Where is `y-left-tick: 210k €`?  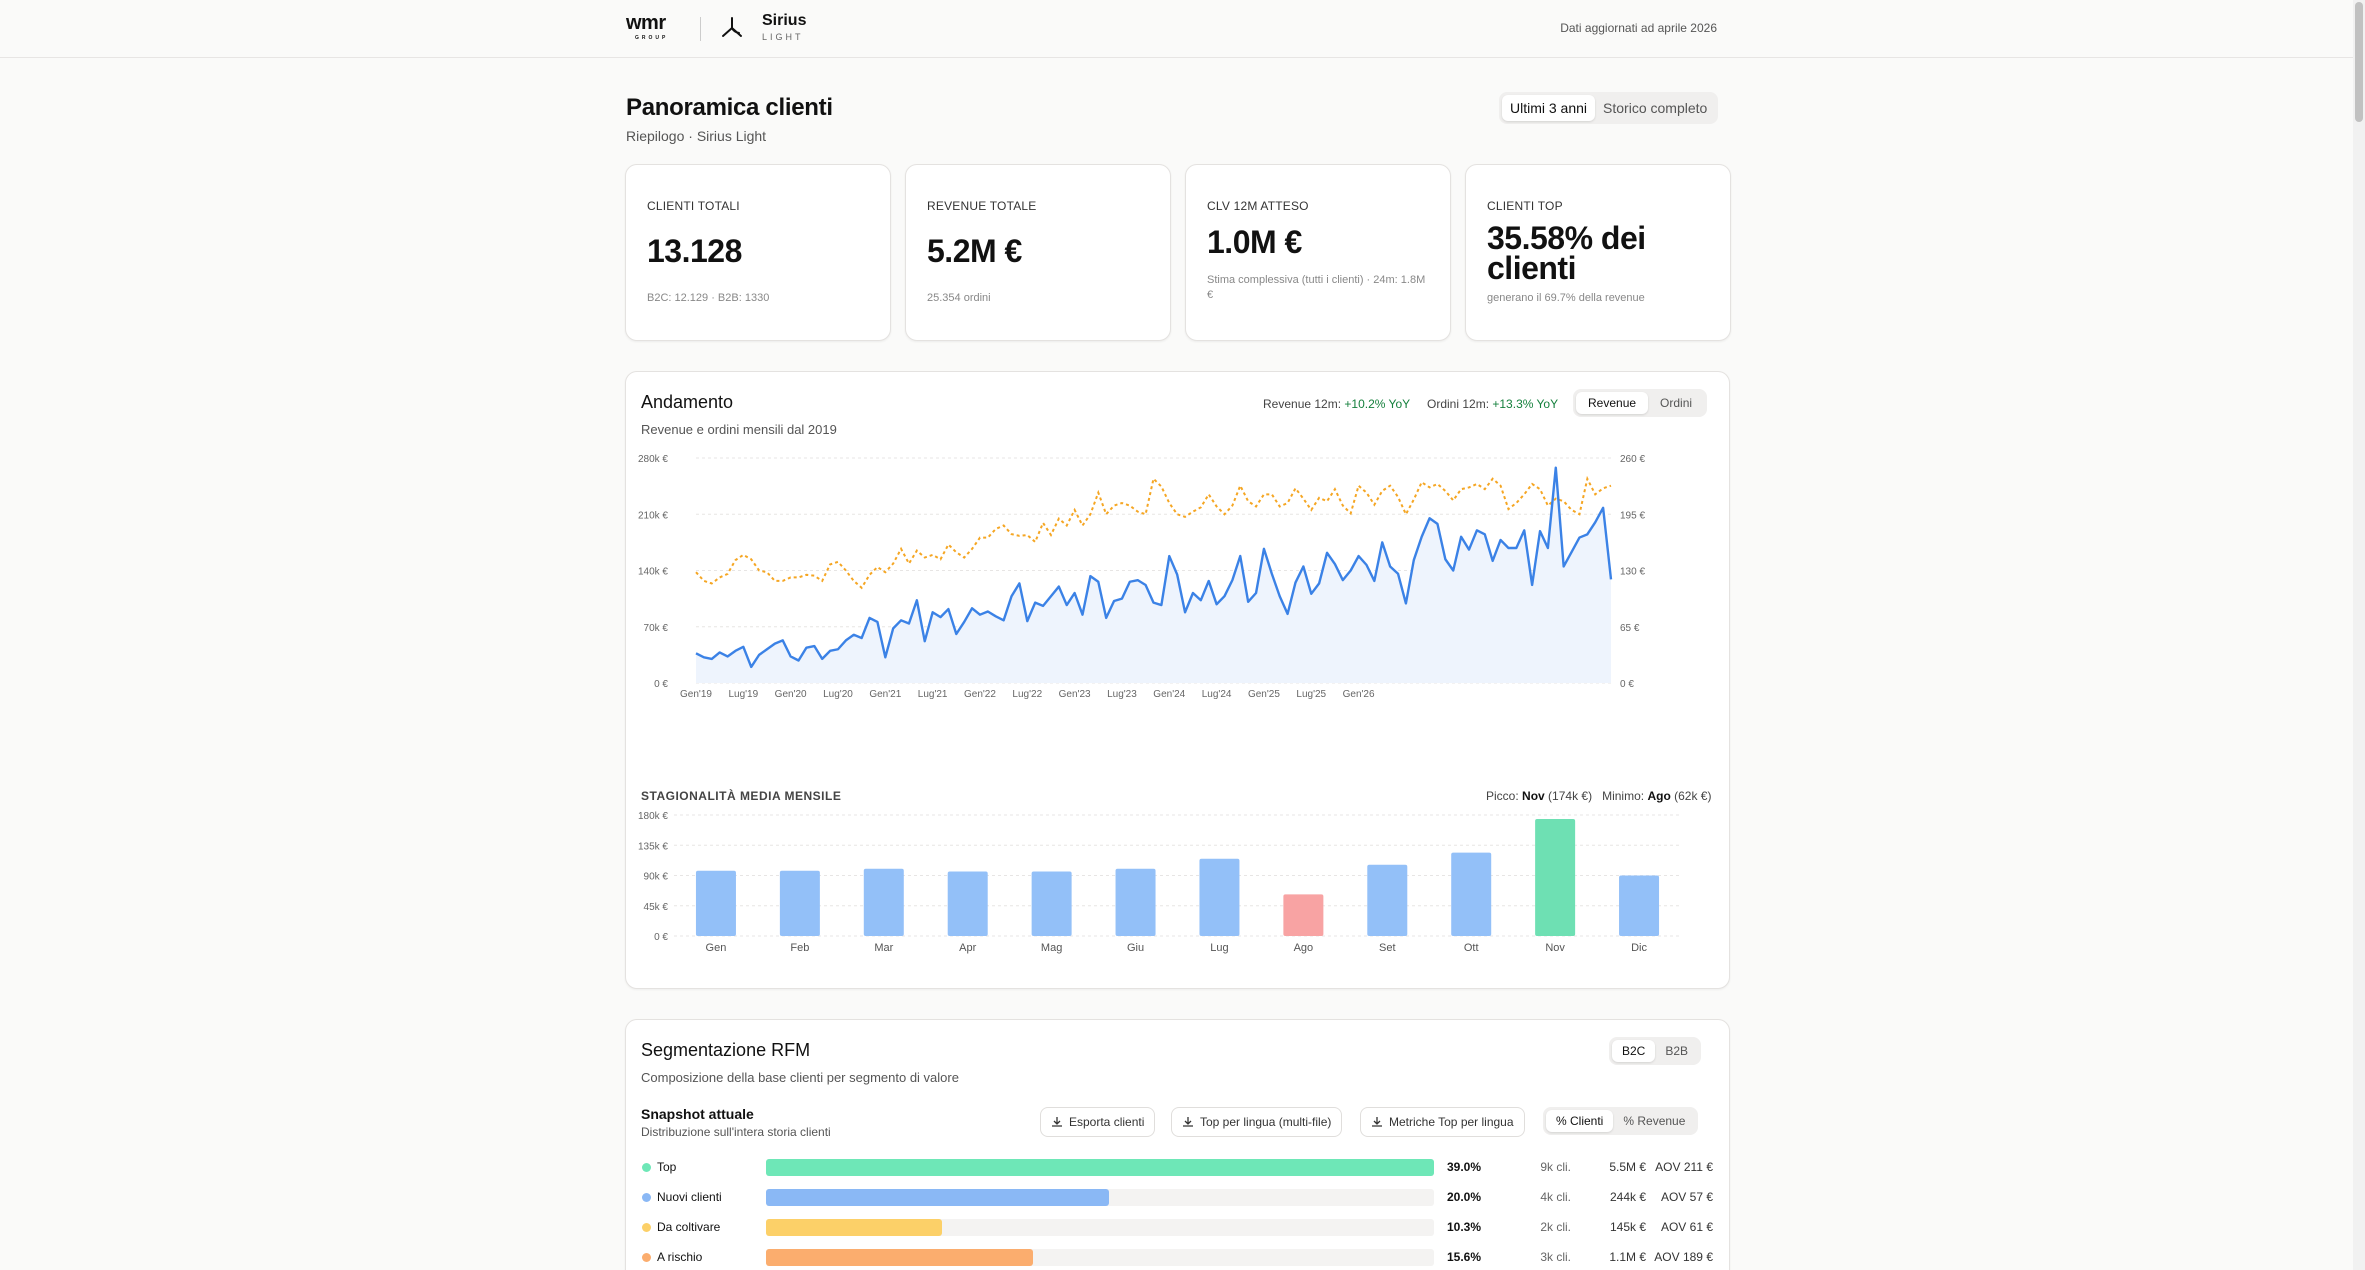
y-left-tick: 210k € is located at coordinates (653, 515).